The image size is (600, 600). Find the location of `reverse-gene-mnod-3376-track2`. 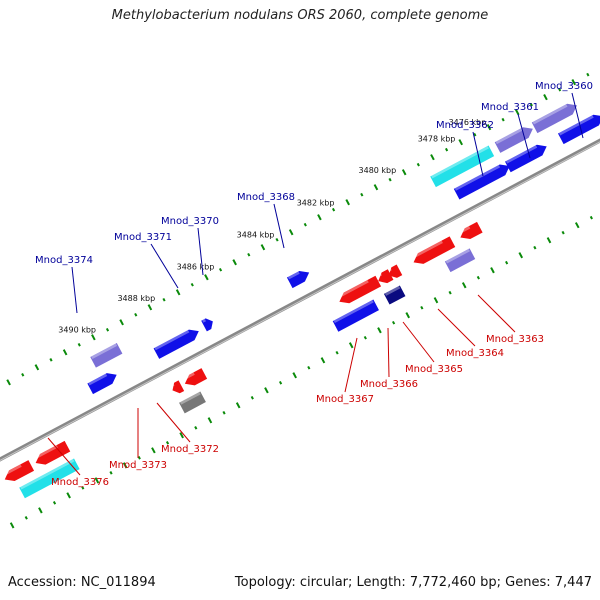

reverse-gene-mnod-3376-track2 is located at coordinates (49, 478).